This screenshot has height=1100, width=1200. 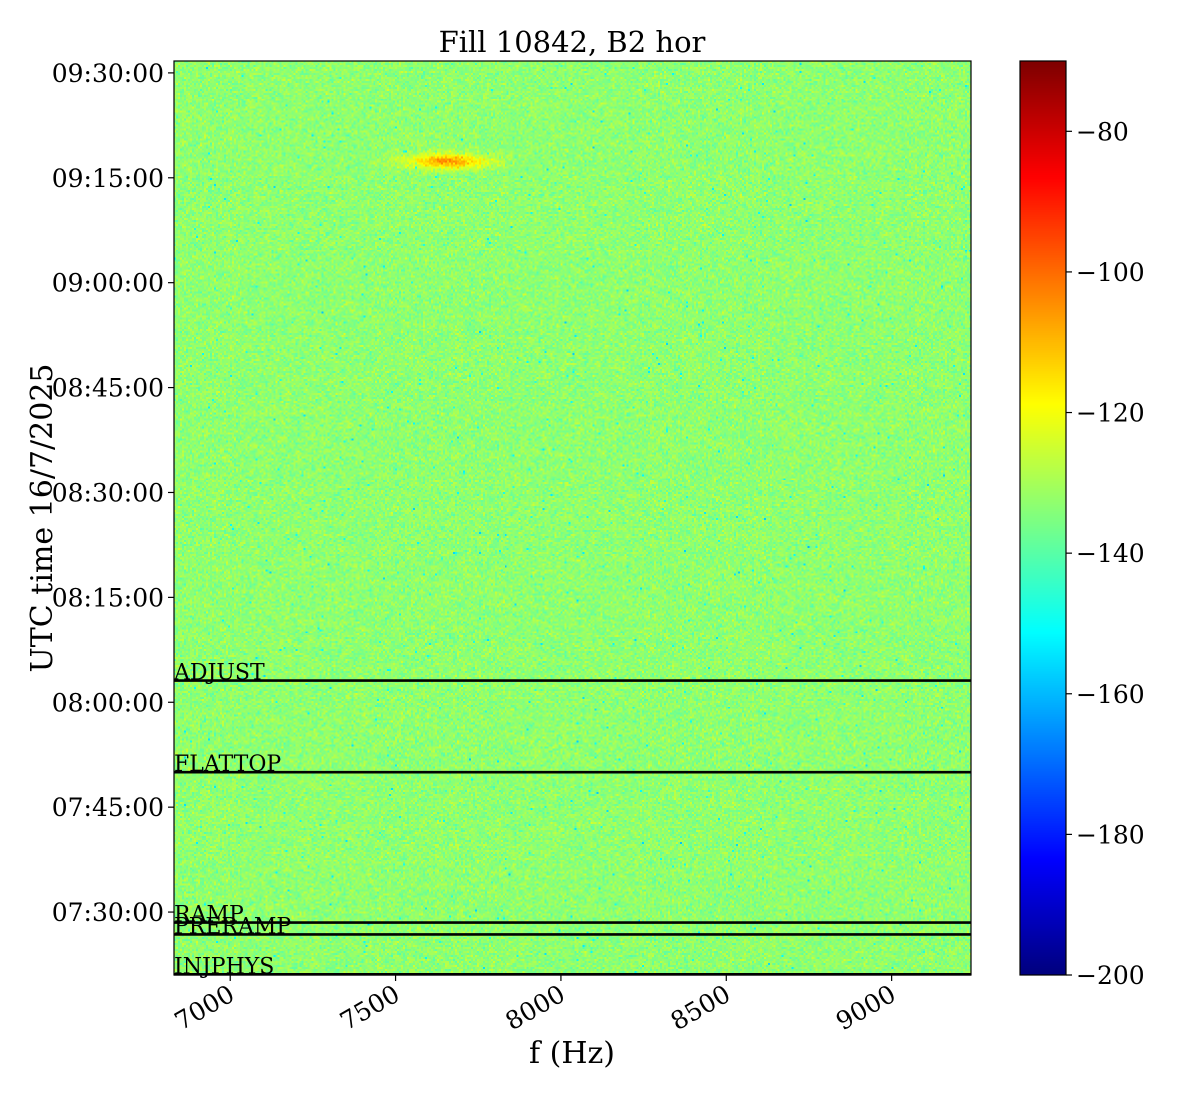 What do you see at coordinates (701, 1007) in the screenshot?
I see `x-tick-label: 8500` at bounding box center [701, 1007].